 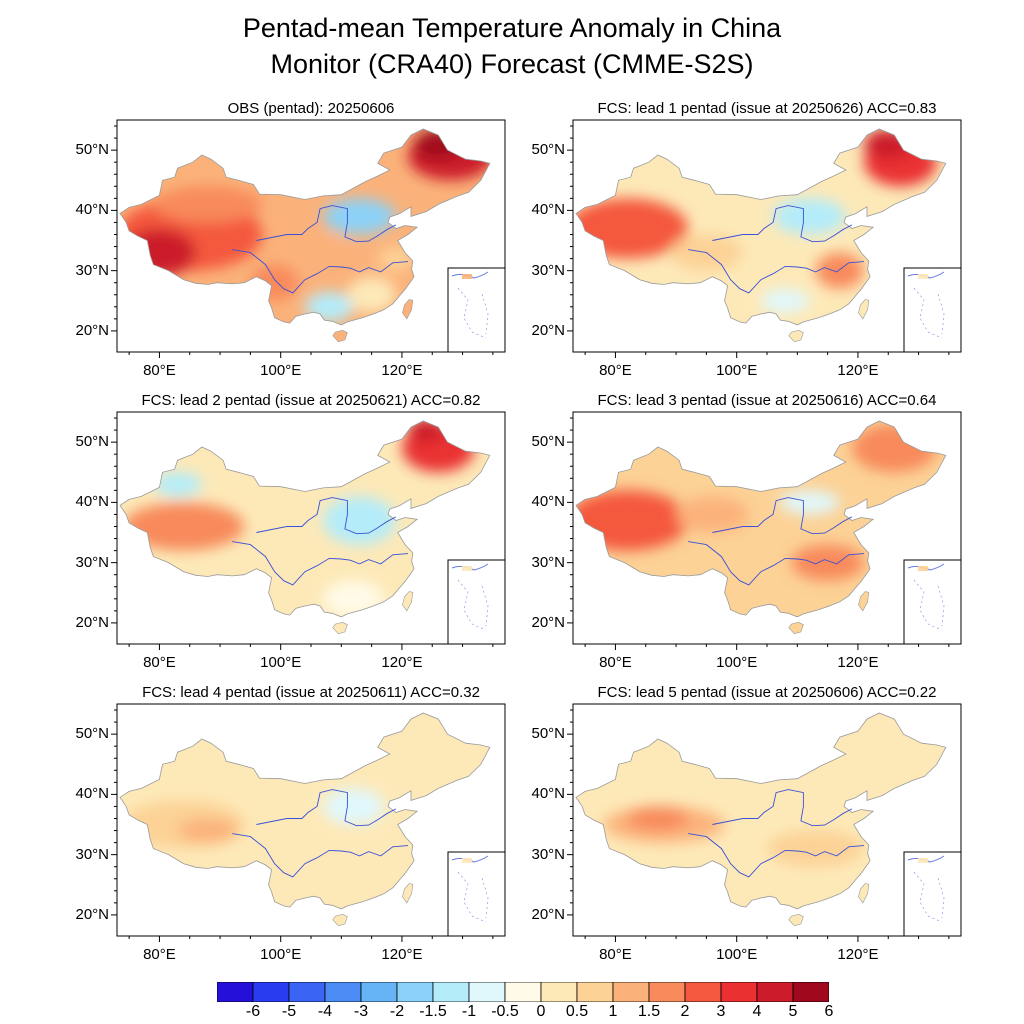 I want to click on colorbar-label: -1.5, so click(x=433, y=1011).